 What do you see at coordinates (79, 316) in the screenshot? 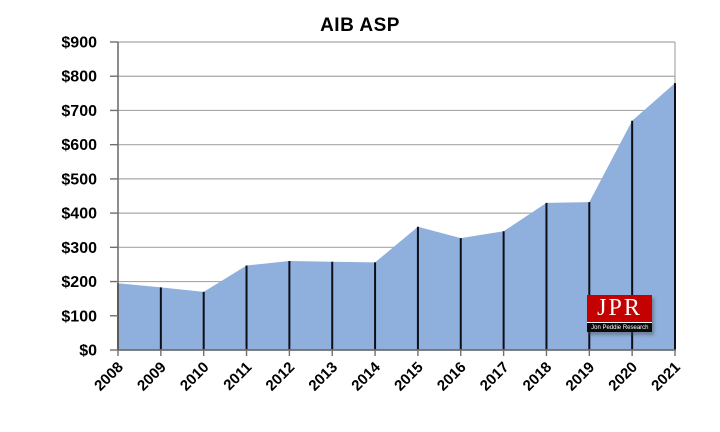
I see `y-tick-label: $100` at bounding box center [79, 316].